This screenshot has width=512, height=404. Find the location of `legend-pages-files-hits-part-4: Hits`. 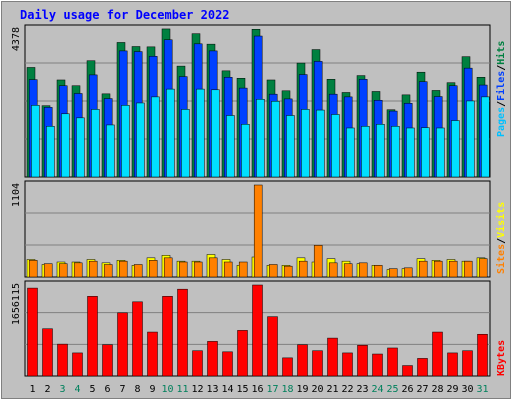

legend-pages-files-hits-part-4: Hits is located at coordinates (501, 53).